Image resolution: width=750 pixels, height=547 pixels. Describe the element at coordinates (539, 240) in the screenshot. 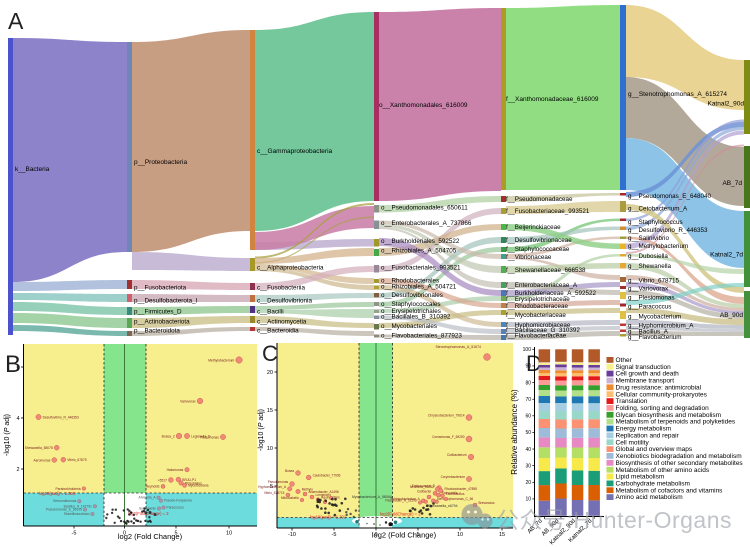

I see `svg-text: f__Desulfovibrionaceae` at that location.